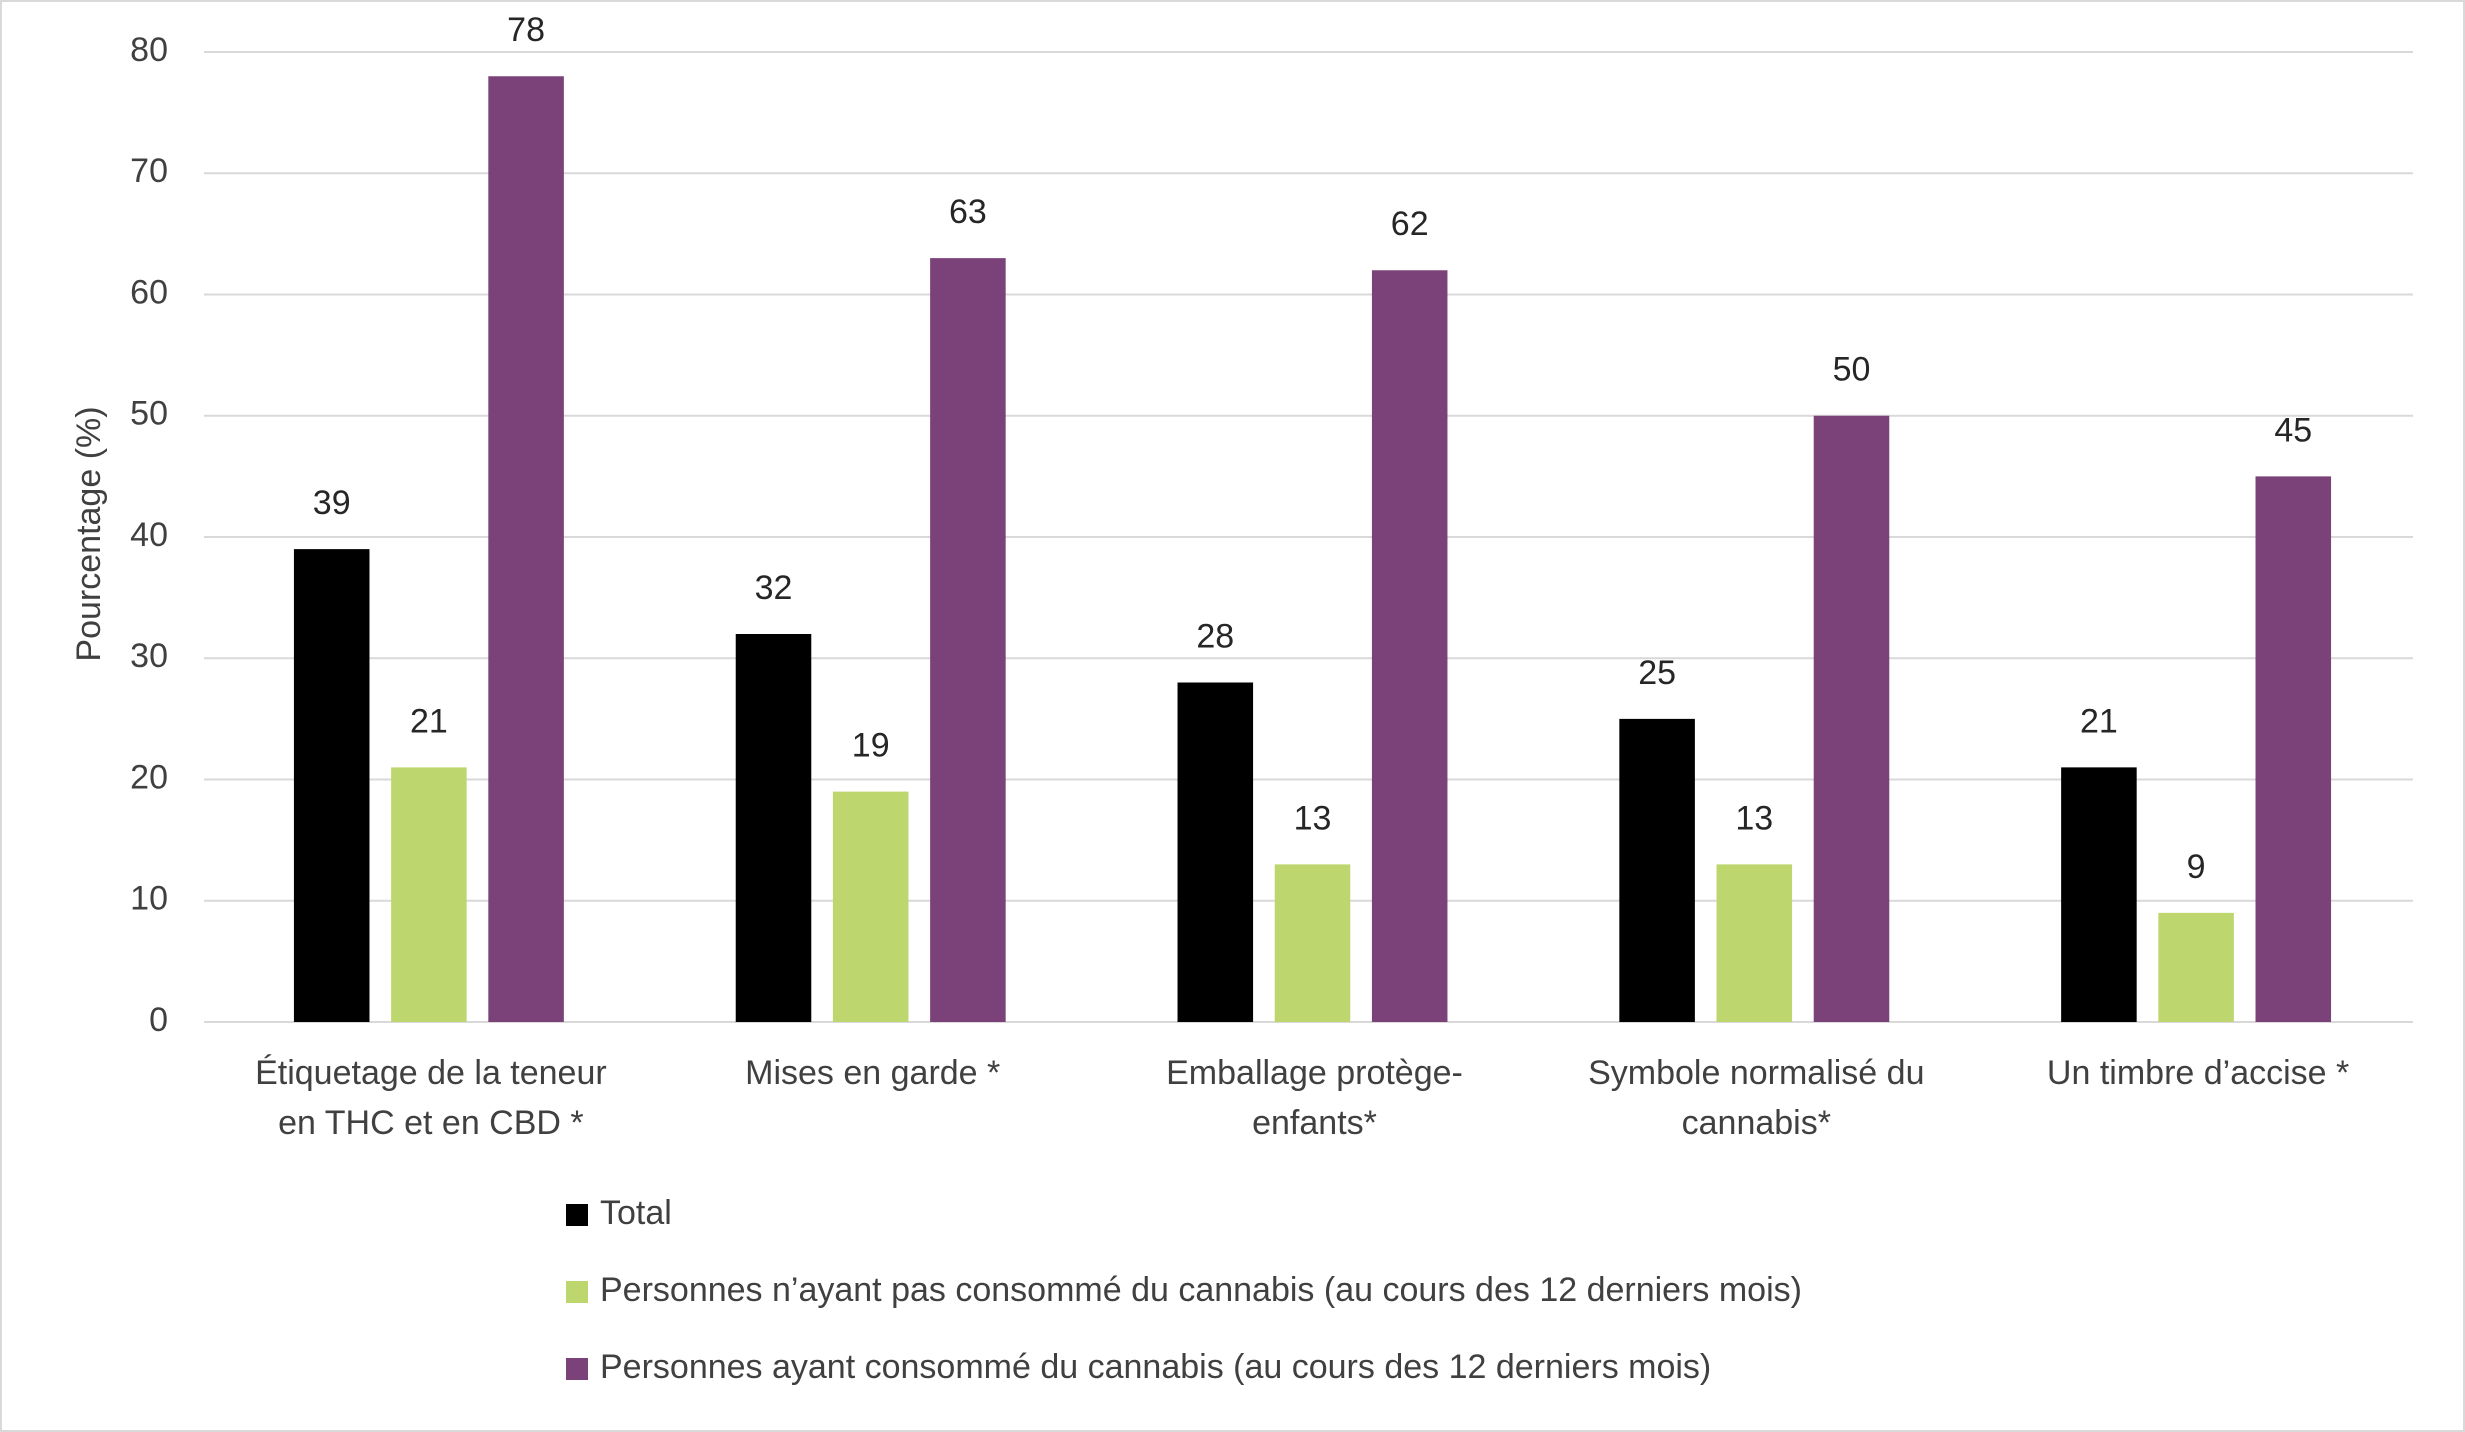  Describe the element at coordinates (2198, 1073) in the screenshot. I see `x-tick-label: Un timbre d’accise *` at that location.